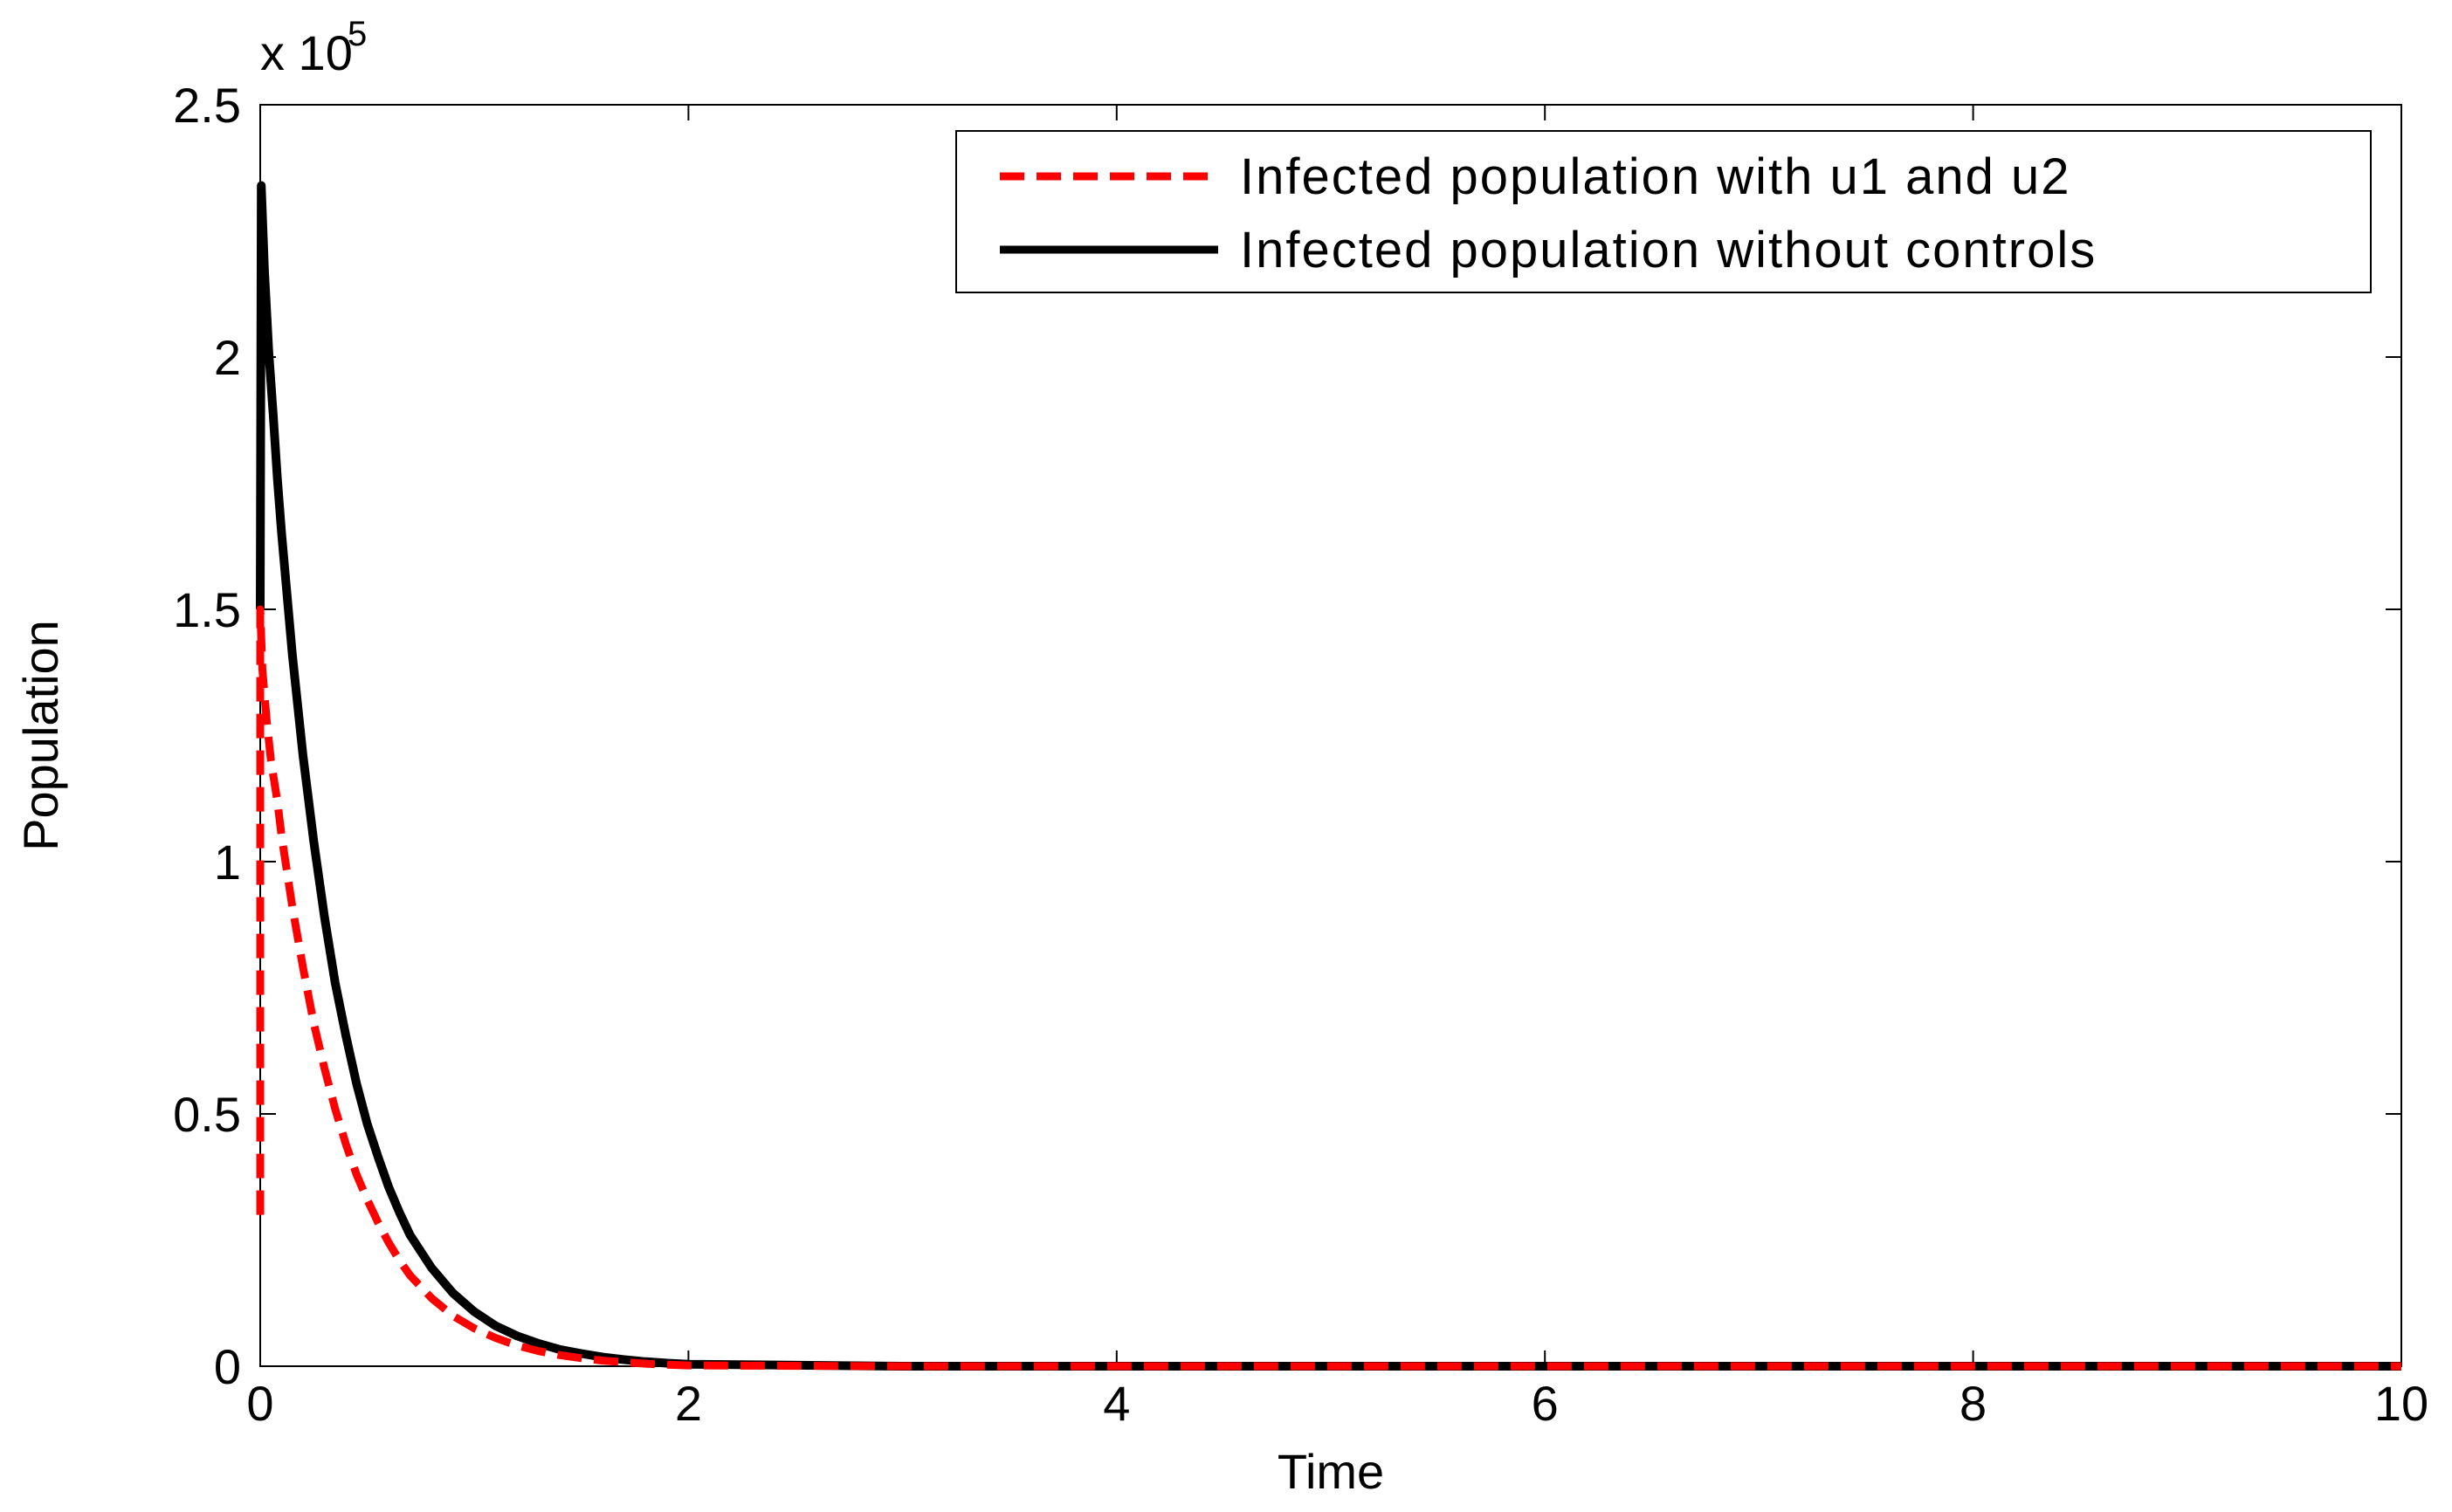 Image resolution: width=2452 pixels, height=1512 pixels. I want to click on y-tick-label: 0, so click(228, 1367).